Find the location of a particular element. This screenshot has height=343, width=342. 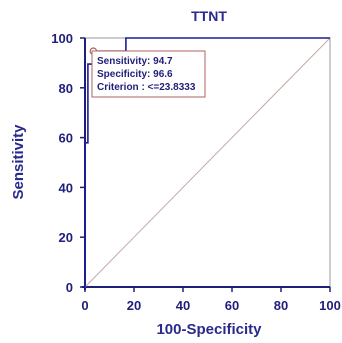

y-tick-label: 60 is located at coordinates (66, 138).